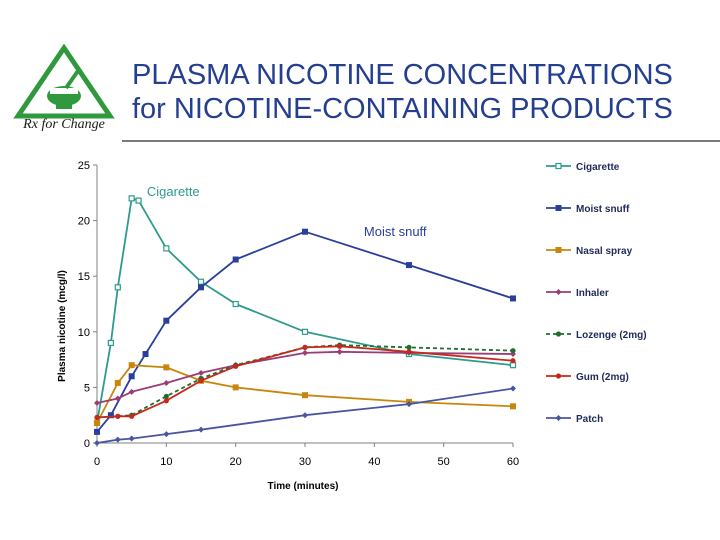 This screenshot has height=540, width=720. I want to click on series-gum-2mg, so click(305, 382).